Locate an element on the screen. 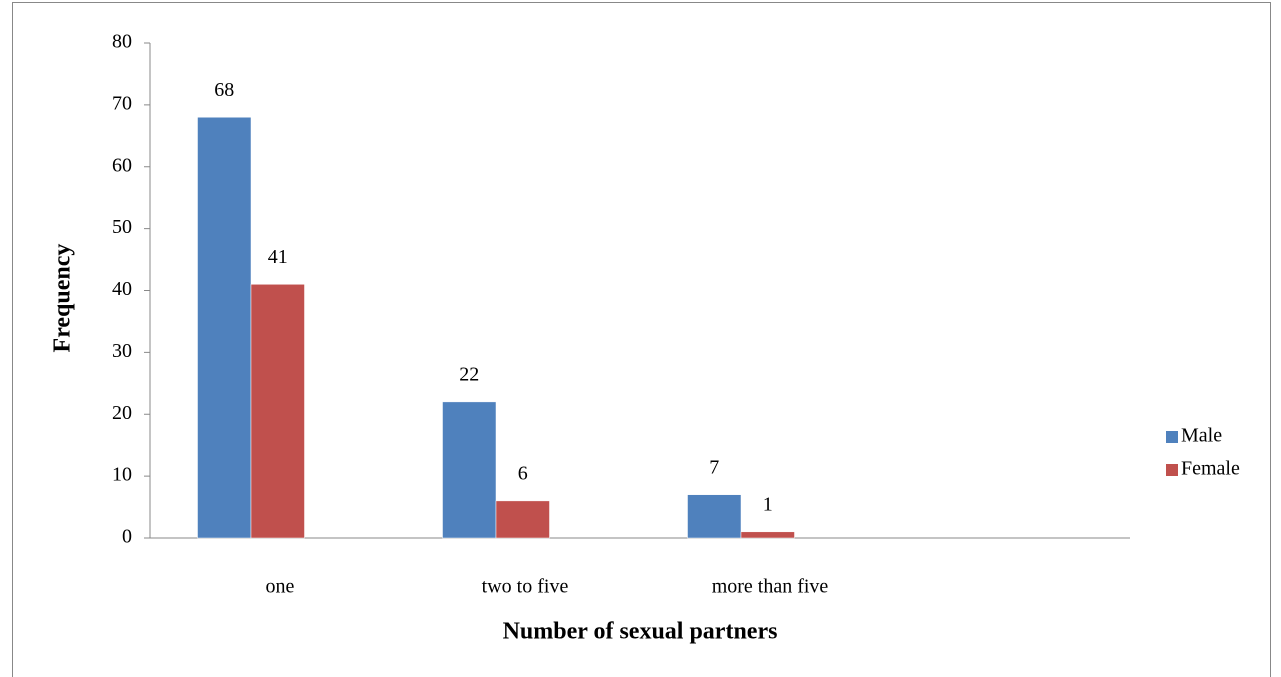 This screenshot has width=1281, height=677. y-tick-label: 0 is located at coordinates (127, 537).